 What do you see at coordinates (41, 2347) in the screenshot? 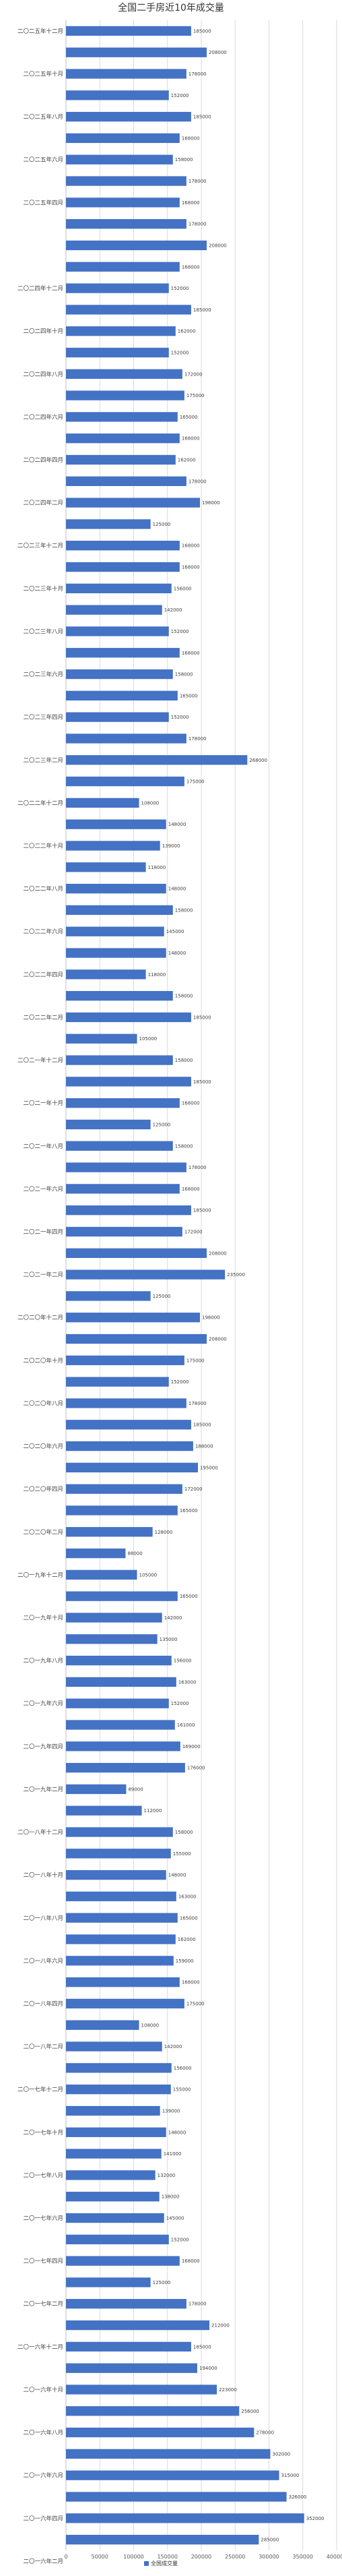
I see `category-label: 二〇一六年十二月` at bounding box center [41, 2347].